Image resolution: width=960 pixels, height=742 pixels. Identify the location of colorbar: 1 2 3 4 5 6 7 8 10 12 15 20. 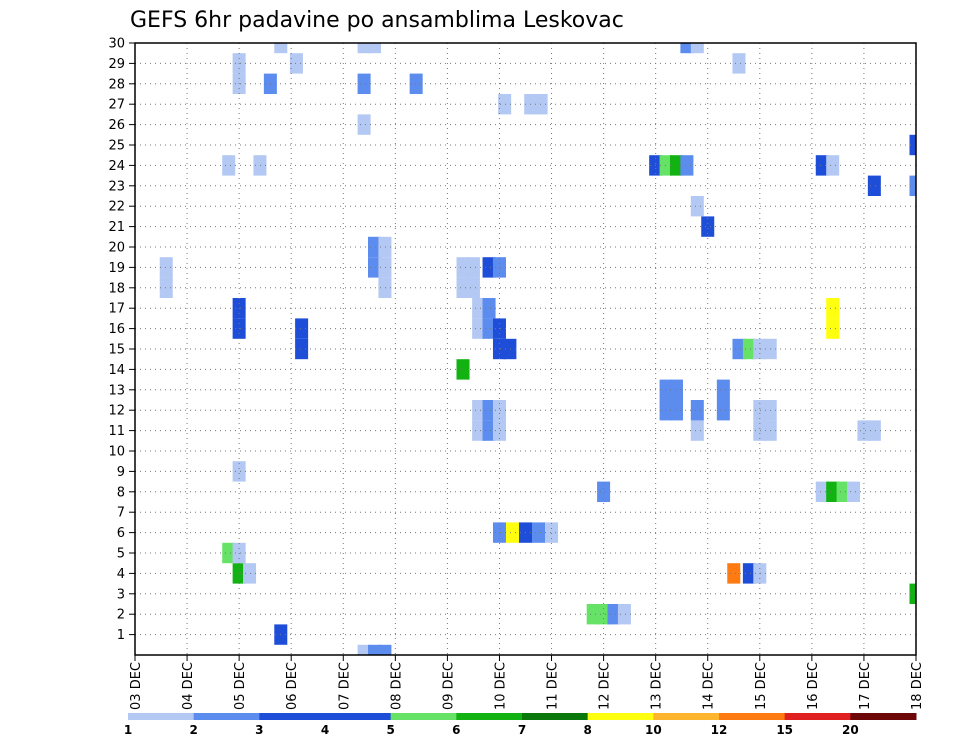
(520, 725).